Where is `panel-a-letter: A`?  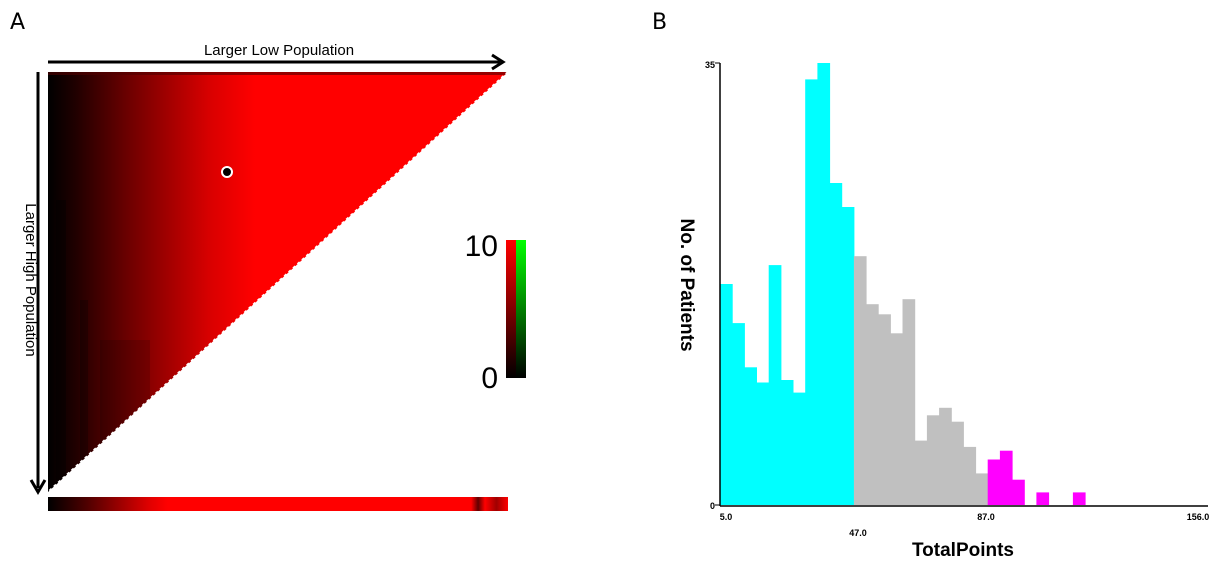
panel-a-letter: A is located at coordinates (18, 22).